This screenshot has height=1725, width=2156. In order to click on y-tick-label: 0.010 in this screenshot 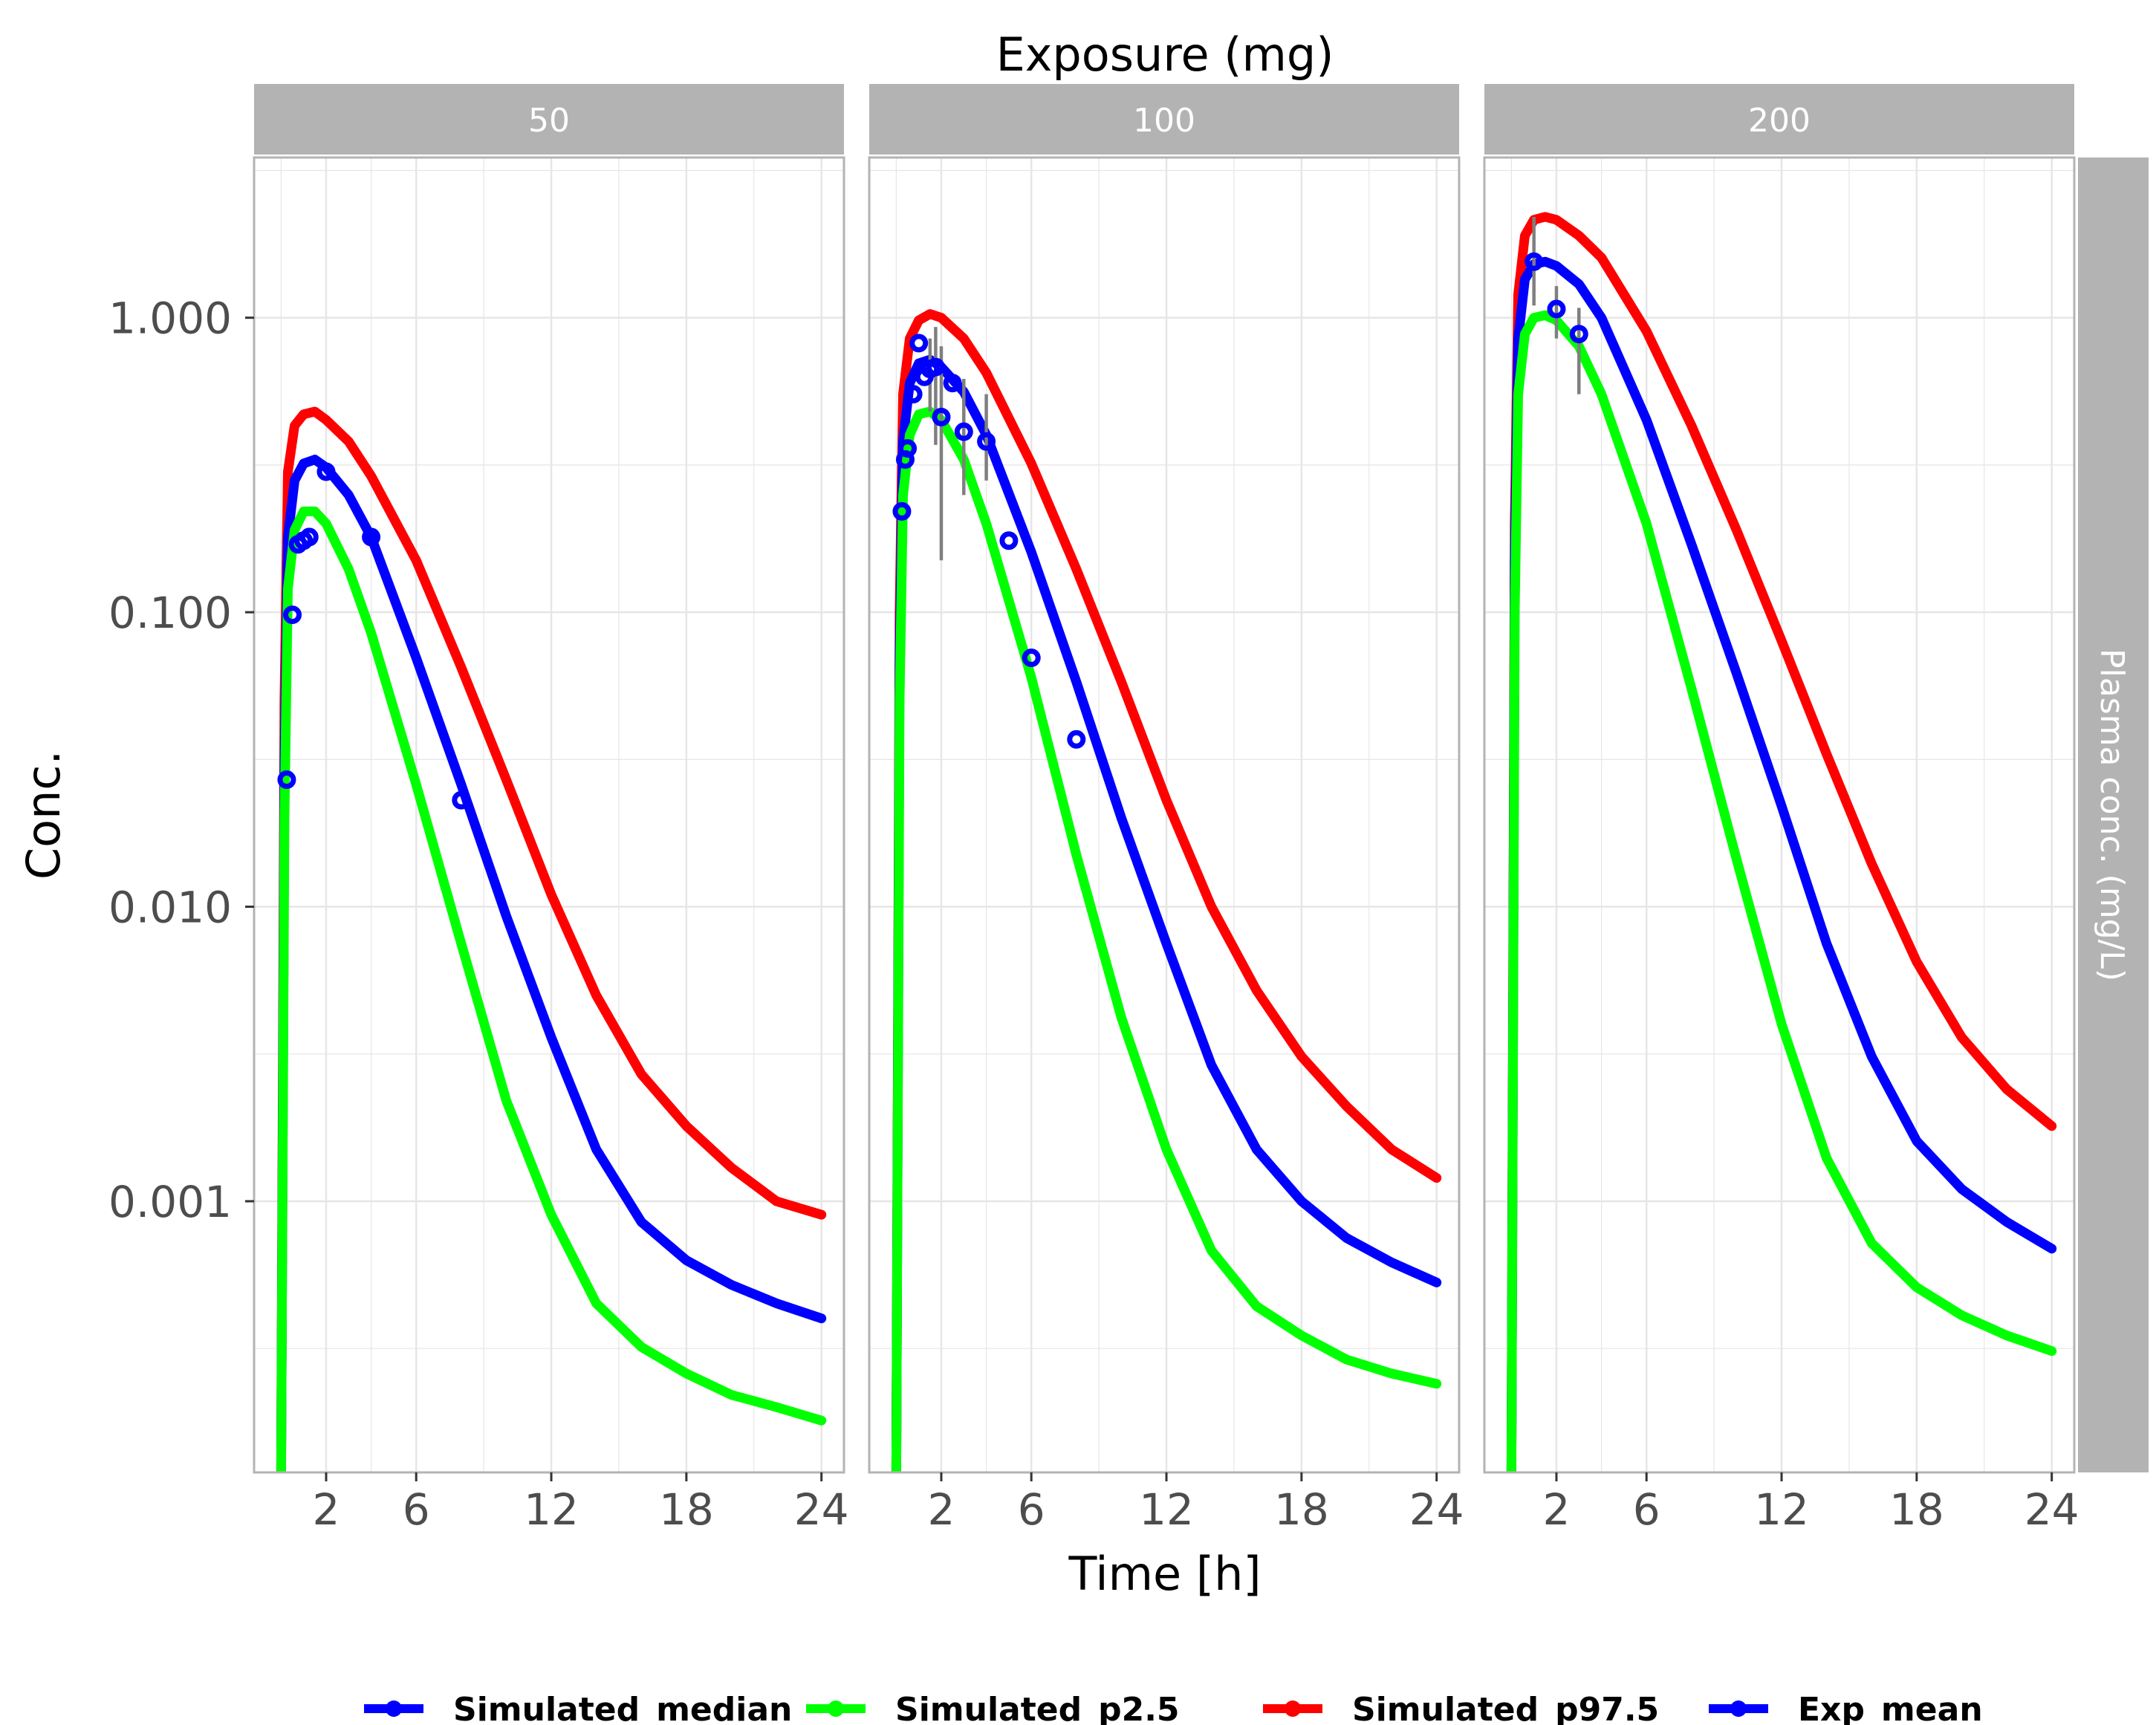, I will do `click(170, 908)`.